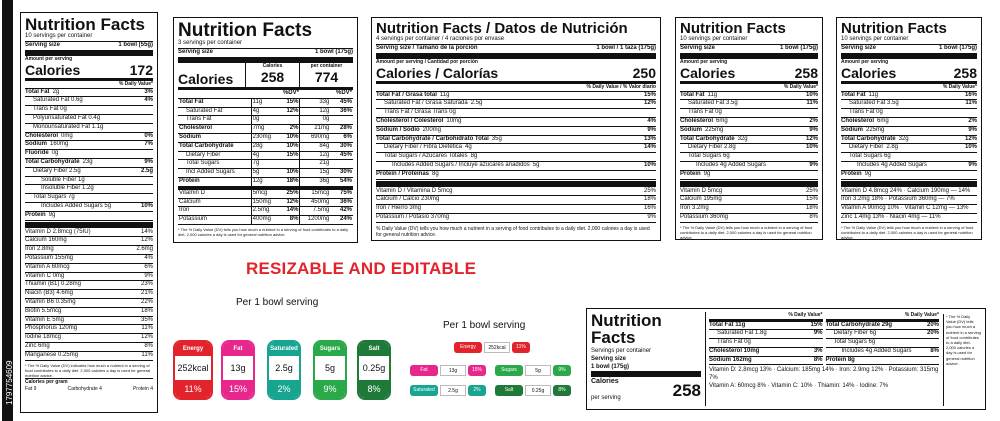 The image size is (1000, 421). What do you see at coordinates (361, 268) in the screenshot?
I see `headline: RESIZABLE AND EDITABLE` at bounding box center [361, 268].